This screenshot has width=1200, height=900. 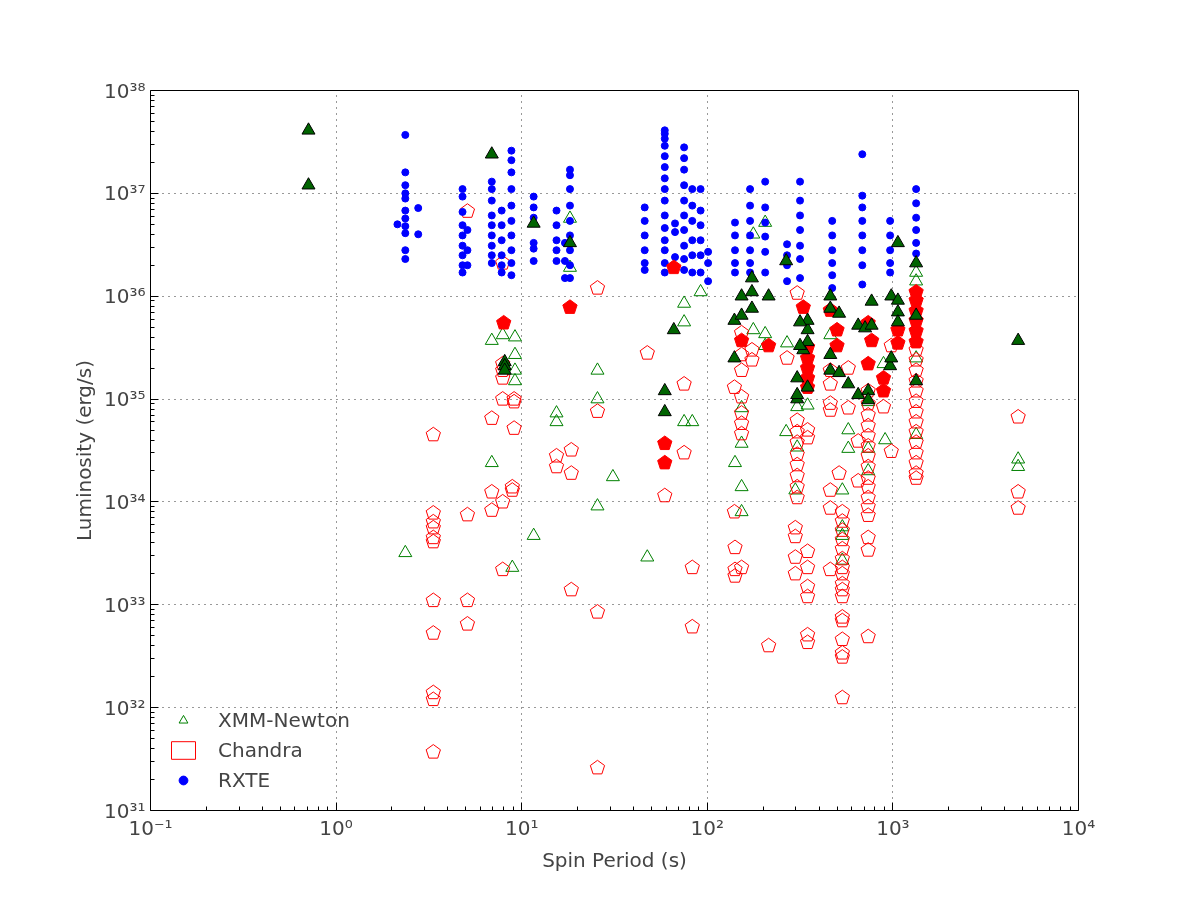 I want to click on x-tick-label: 10², so click(x=707, y=827).